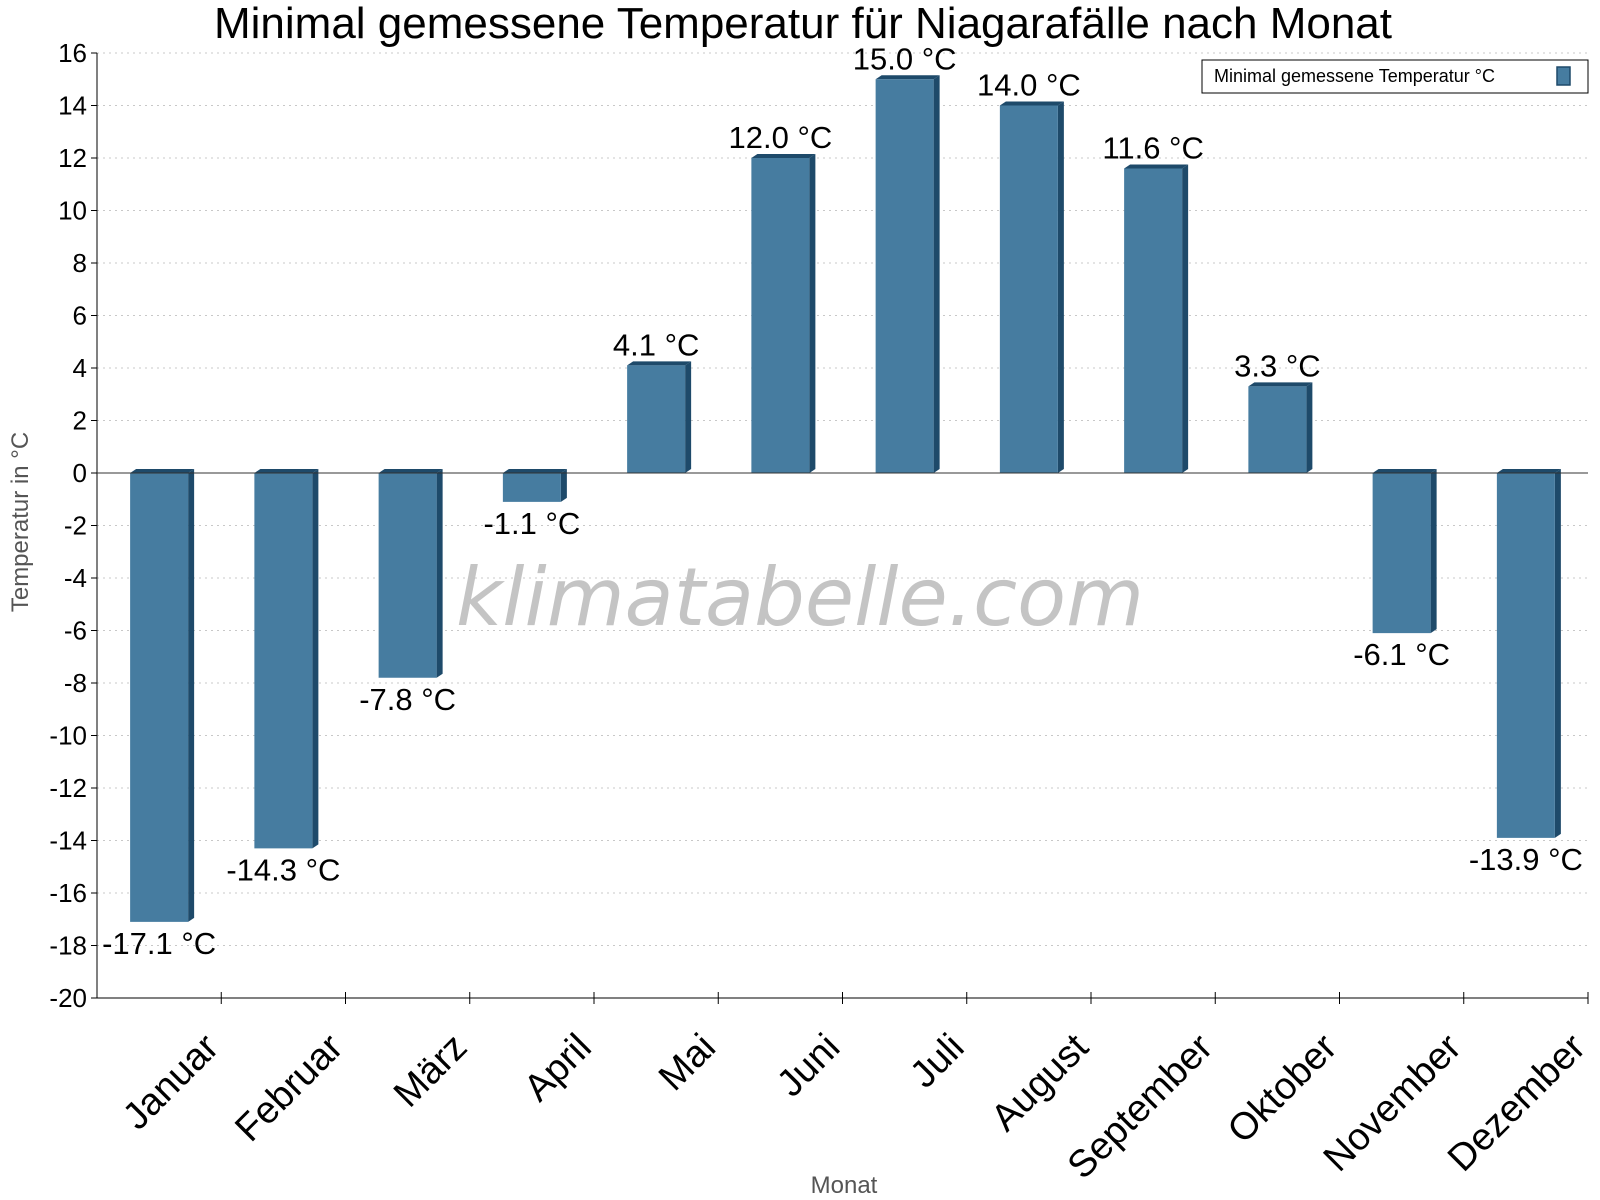  What do you see at coordinates (531, 523) in the screenshot?
I see `data-label: -1.1 °C` at bounding box center [531, 523].